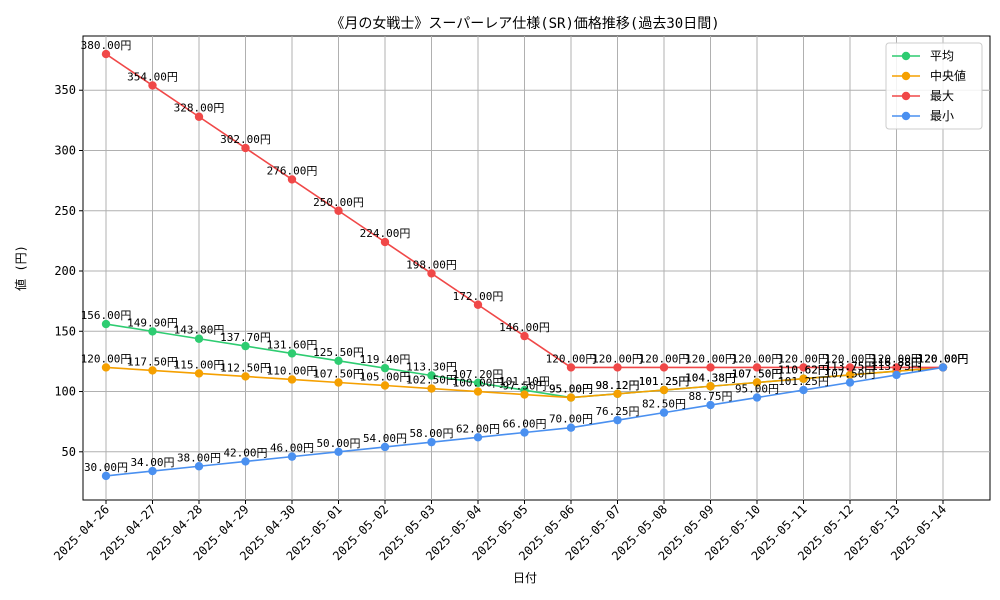 The width and height of the screenshot is (1000, 600). What do you see at coordinates (245, 337) in the screenshot?
I see `data-label: 137.70円` at bounding box center [245, 337].